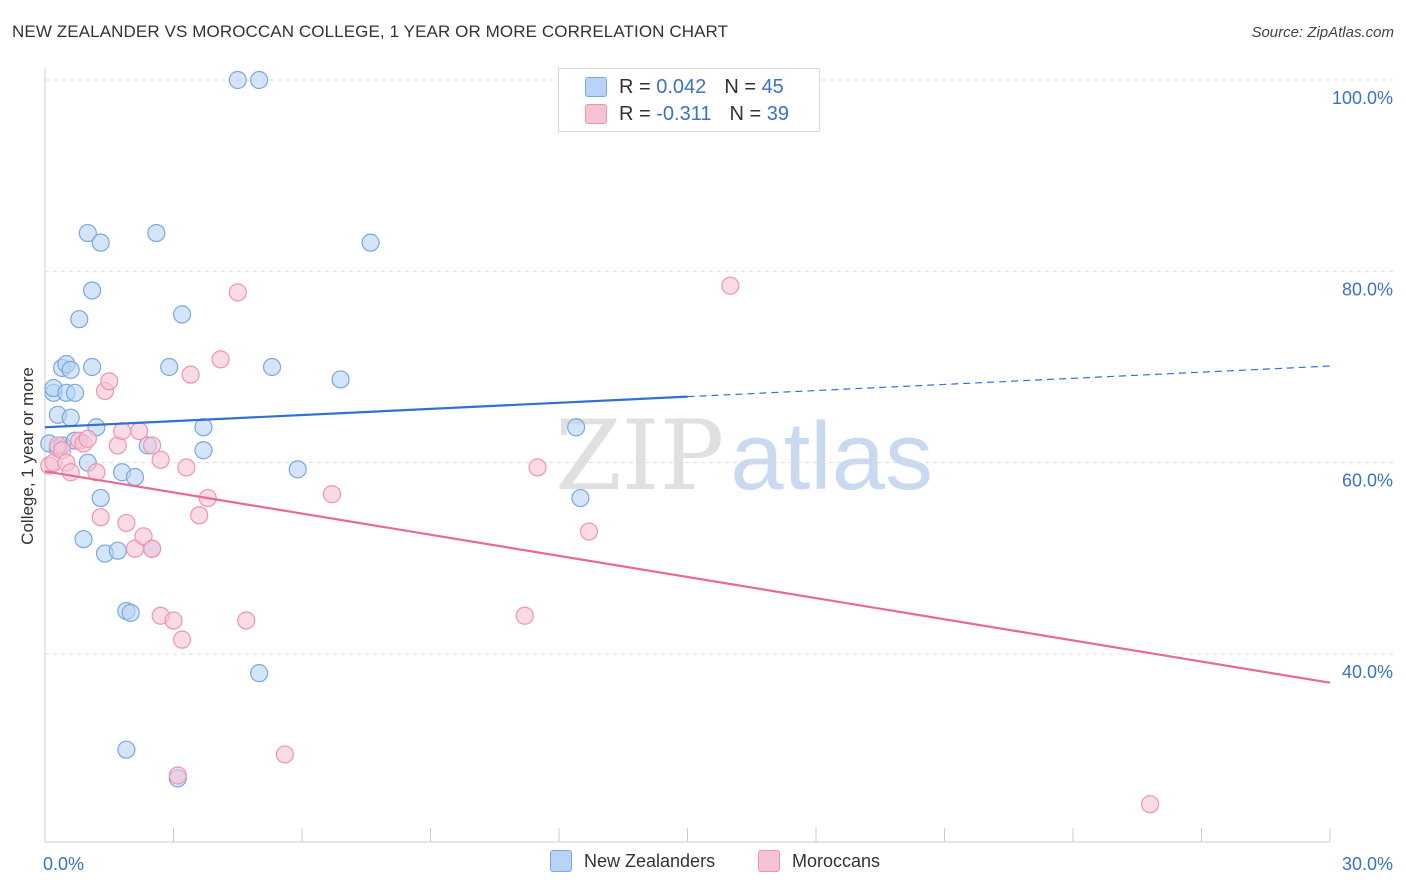  Describe the element at coordinates (1362, 98) in the screenshot. I see `y-tick-label: 100.0%` at that location.